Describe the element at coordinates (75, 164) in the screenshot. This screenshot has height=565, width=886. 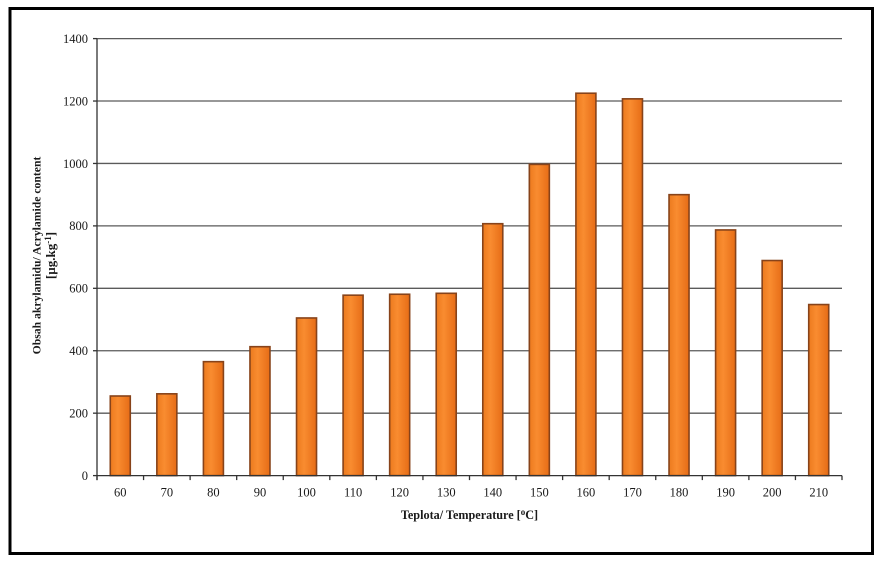
I see `svg-text: 1000` at that location.